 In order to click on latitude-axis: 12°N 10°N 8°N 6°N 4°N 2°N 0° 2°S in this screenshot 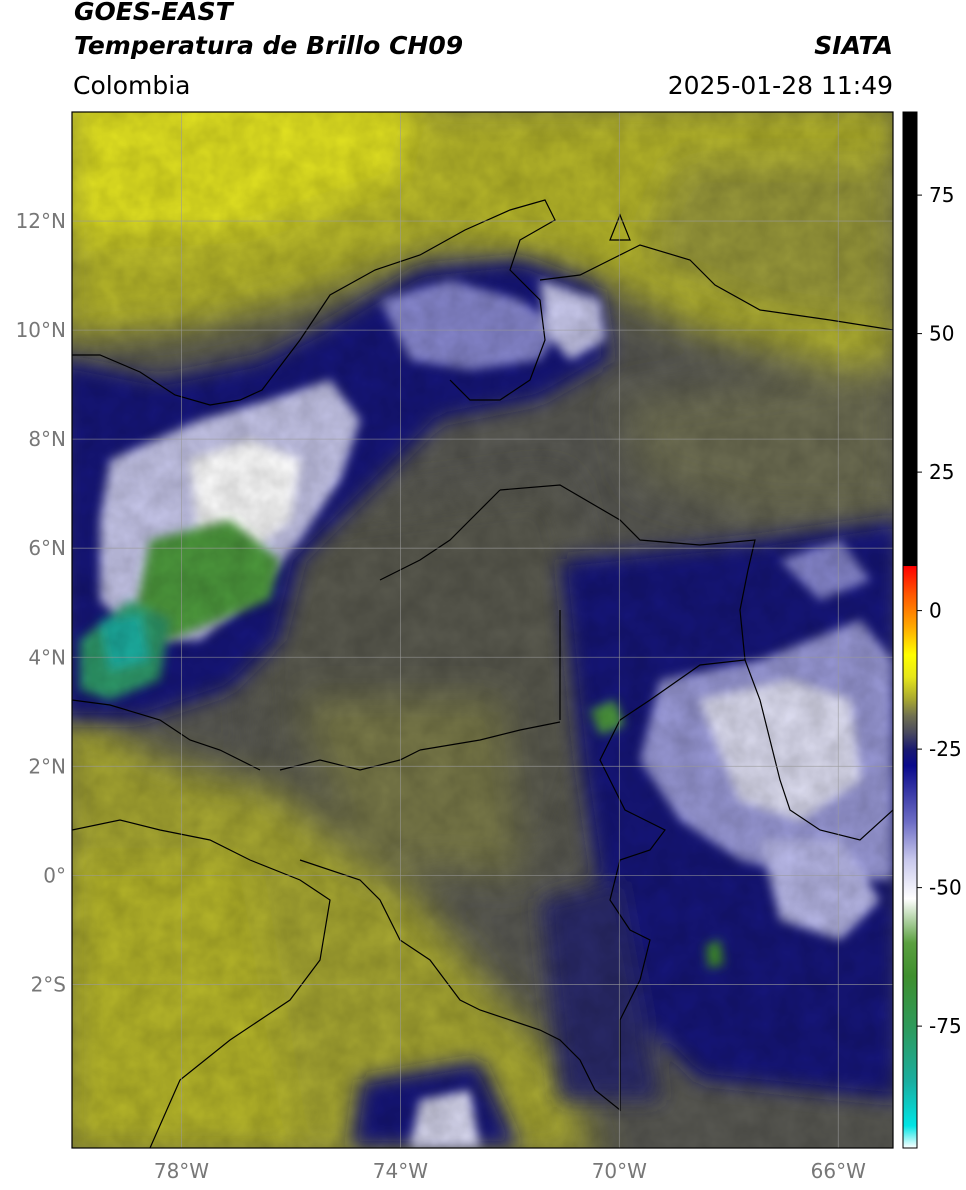, I will do `click(41, 602)`.